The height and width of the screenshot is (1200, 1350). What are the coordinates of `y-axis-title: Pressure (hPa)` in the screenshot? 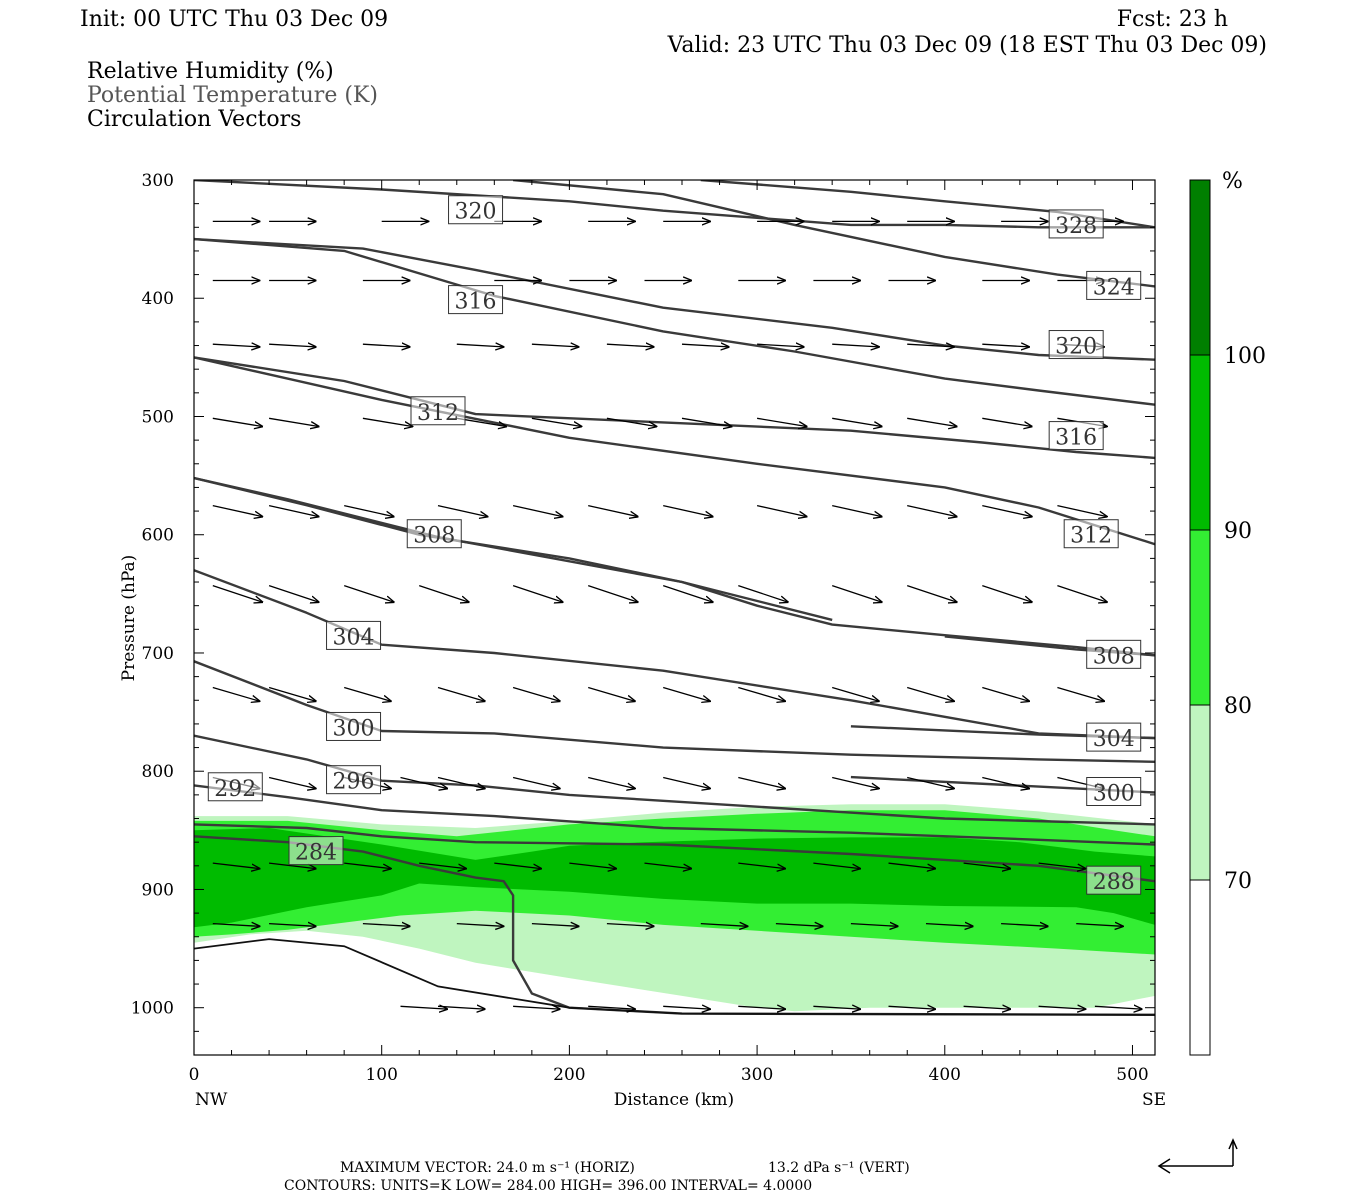 It's located at (129, 618).